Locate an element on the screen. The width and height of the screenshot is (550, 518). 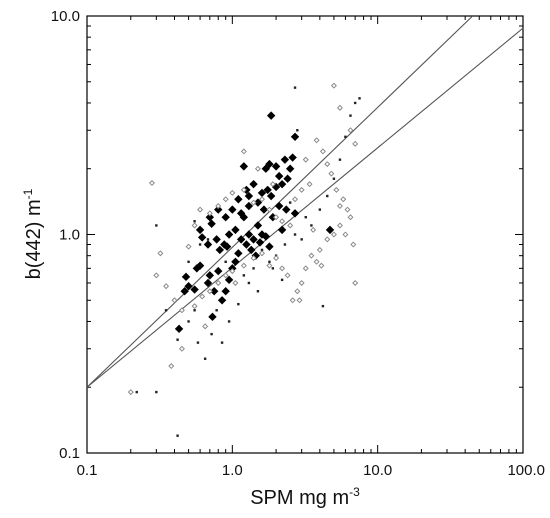
x-tick-label: 0.1 is located at coordinates (87, 470).